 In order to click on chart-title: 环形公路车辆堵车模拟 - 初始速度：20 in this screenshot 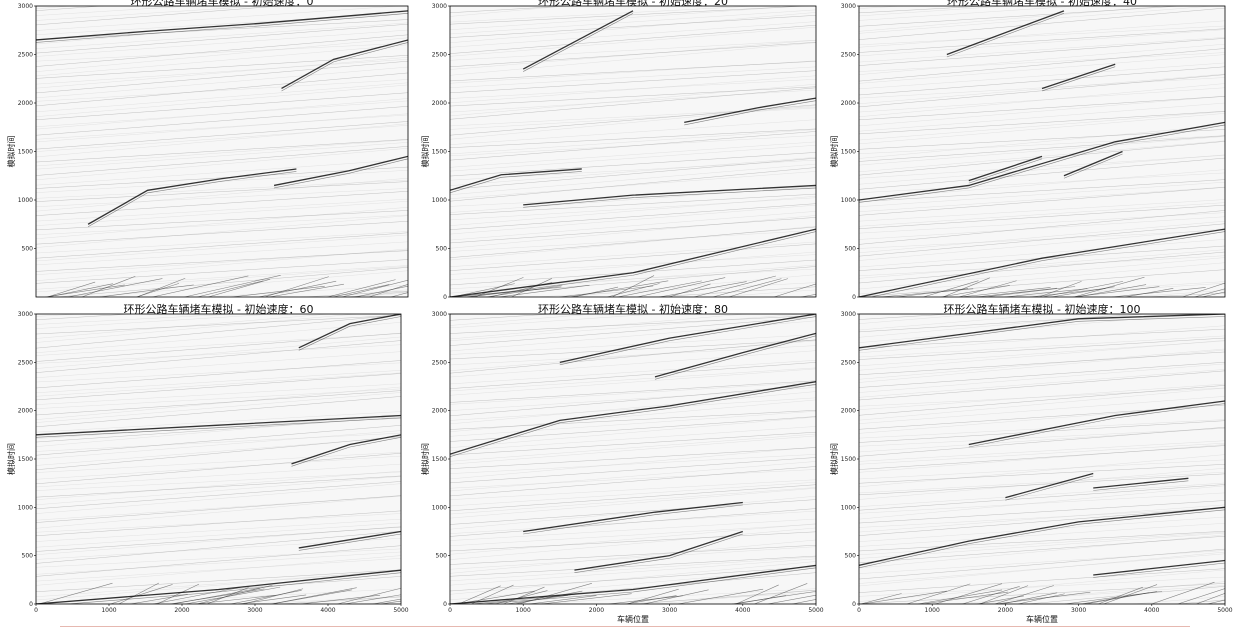, I will do `click(633, 4)`.